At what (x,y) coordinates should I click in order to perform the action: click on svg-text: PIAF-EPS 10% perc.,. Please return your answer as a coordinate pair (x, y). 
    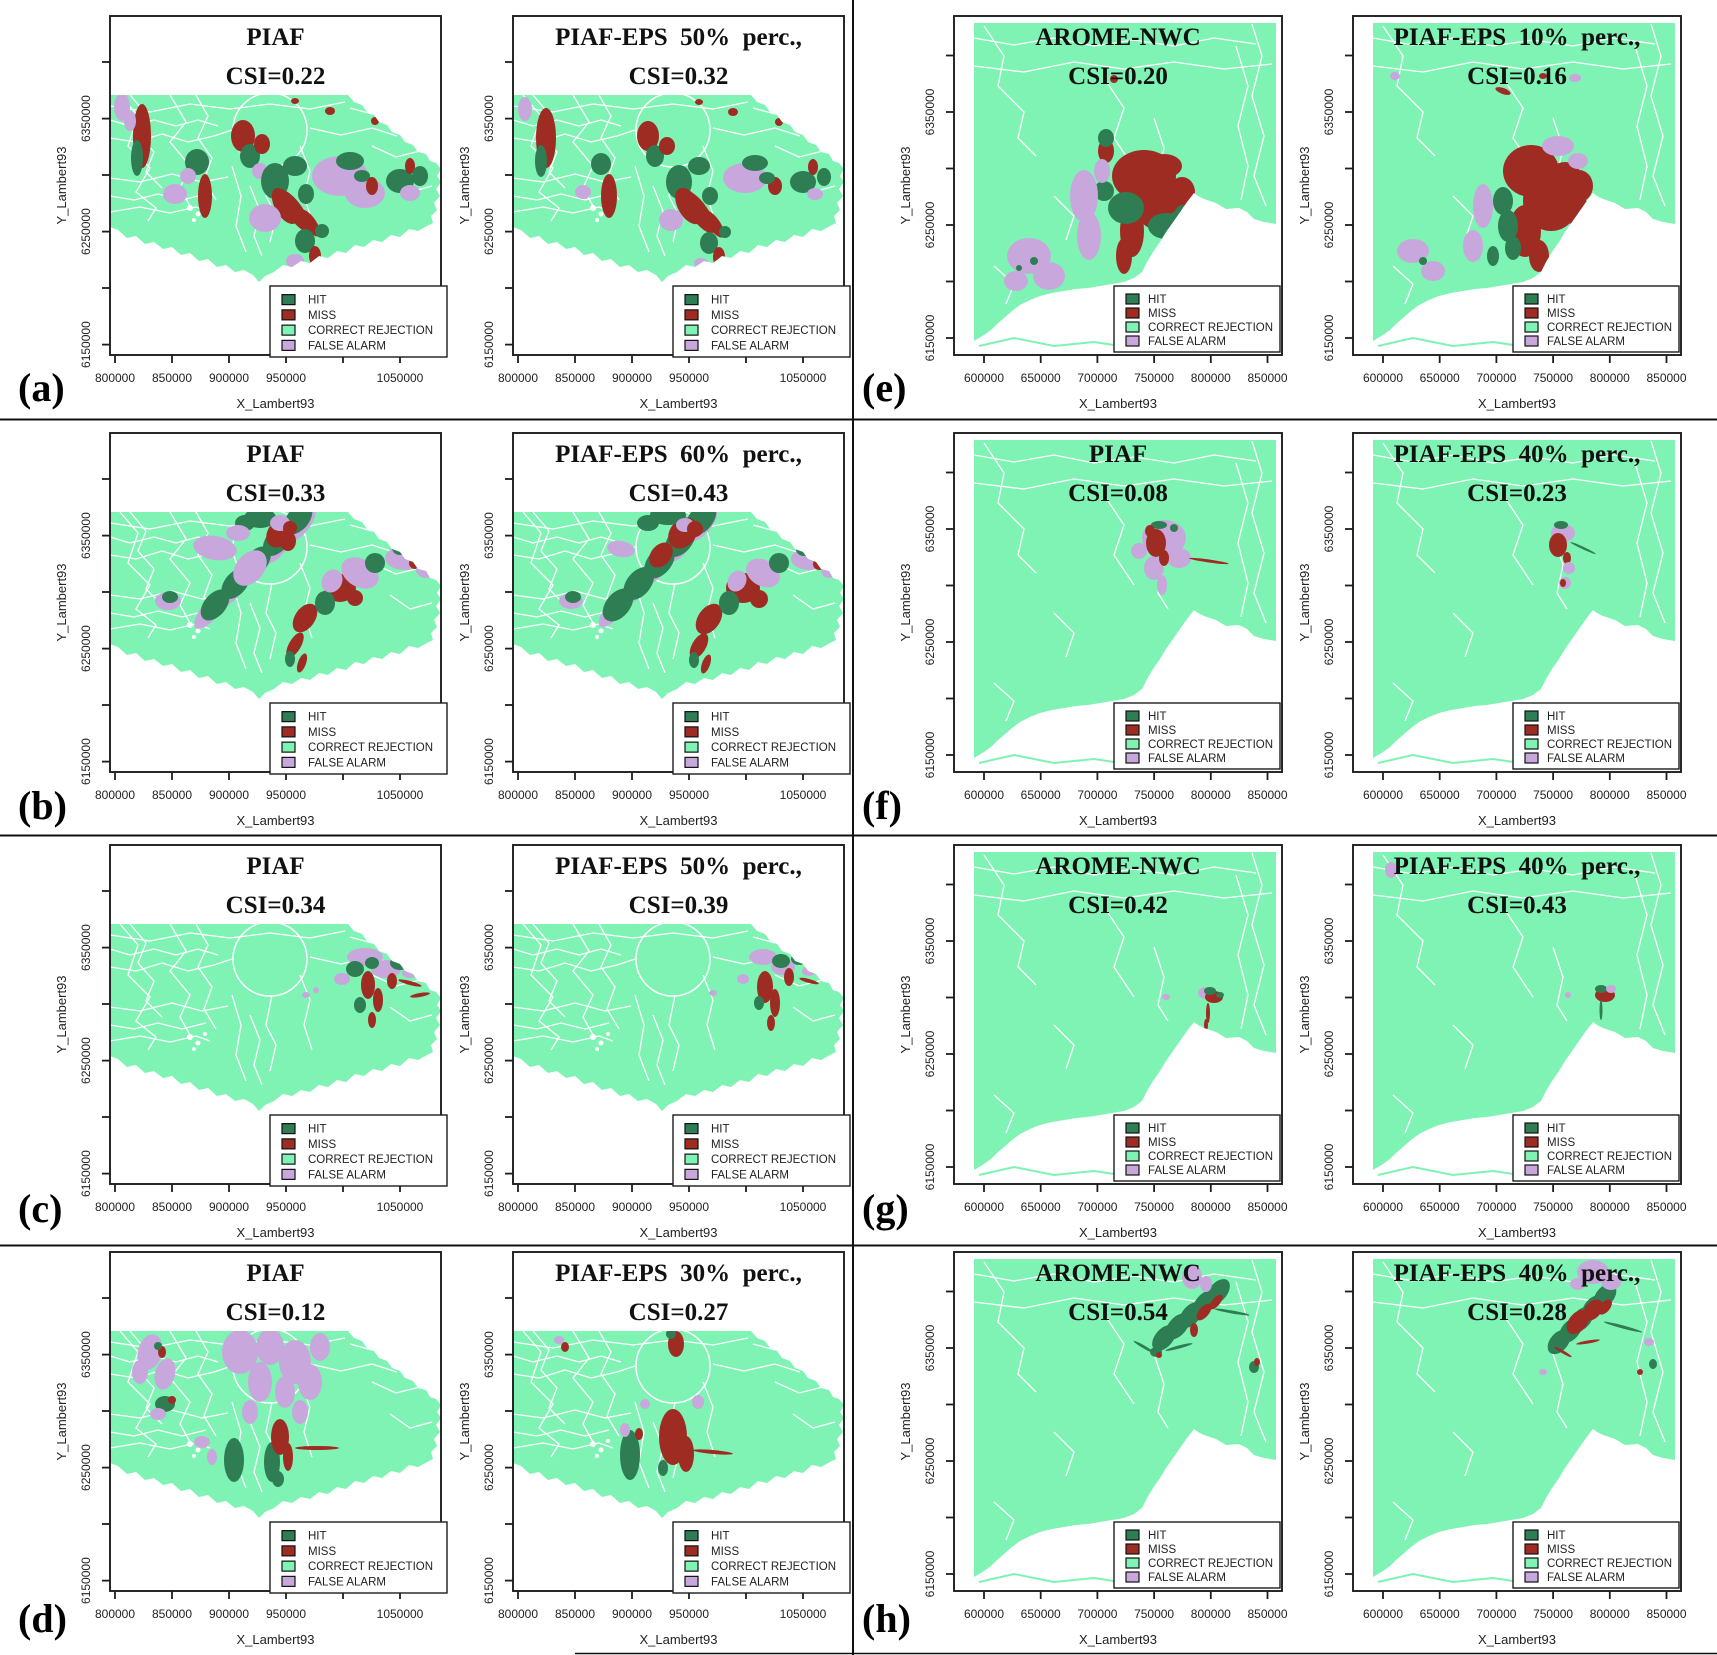
    Looking at the image, I should click on (1517, 37).